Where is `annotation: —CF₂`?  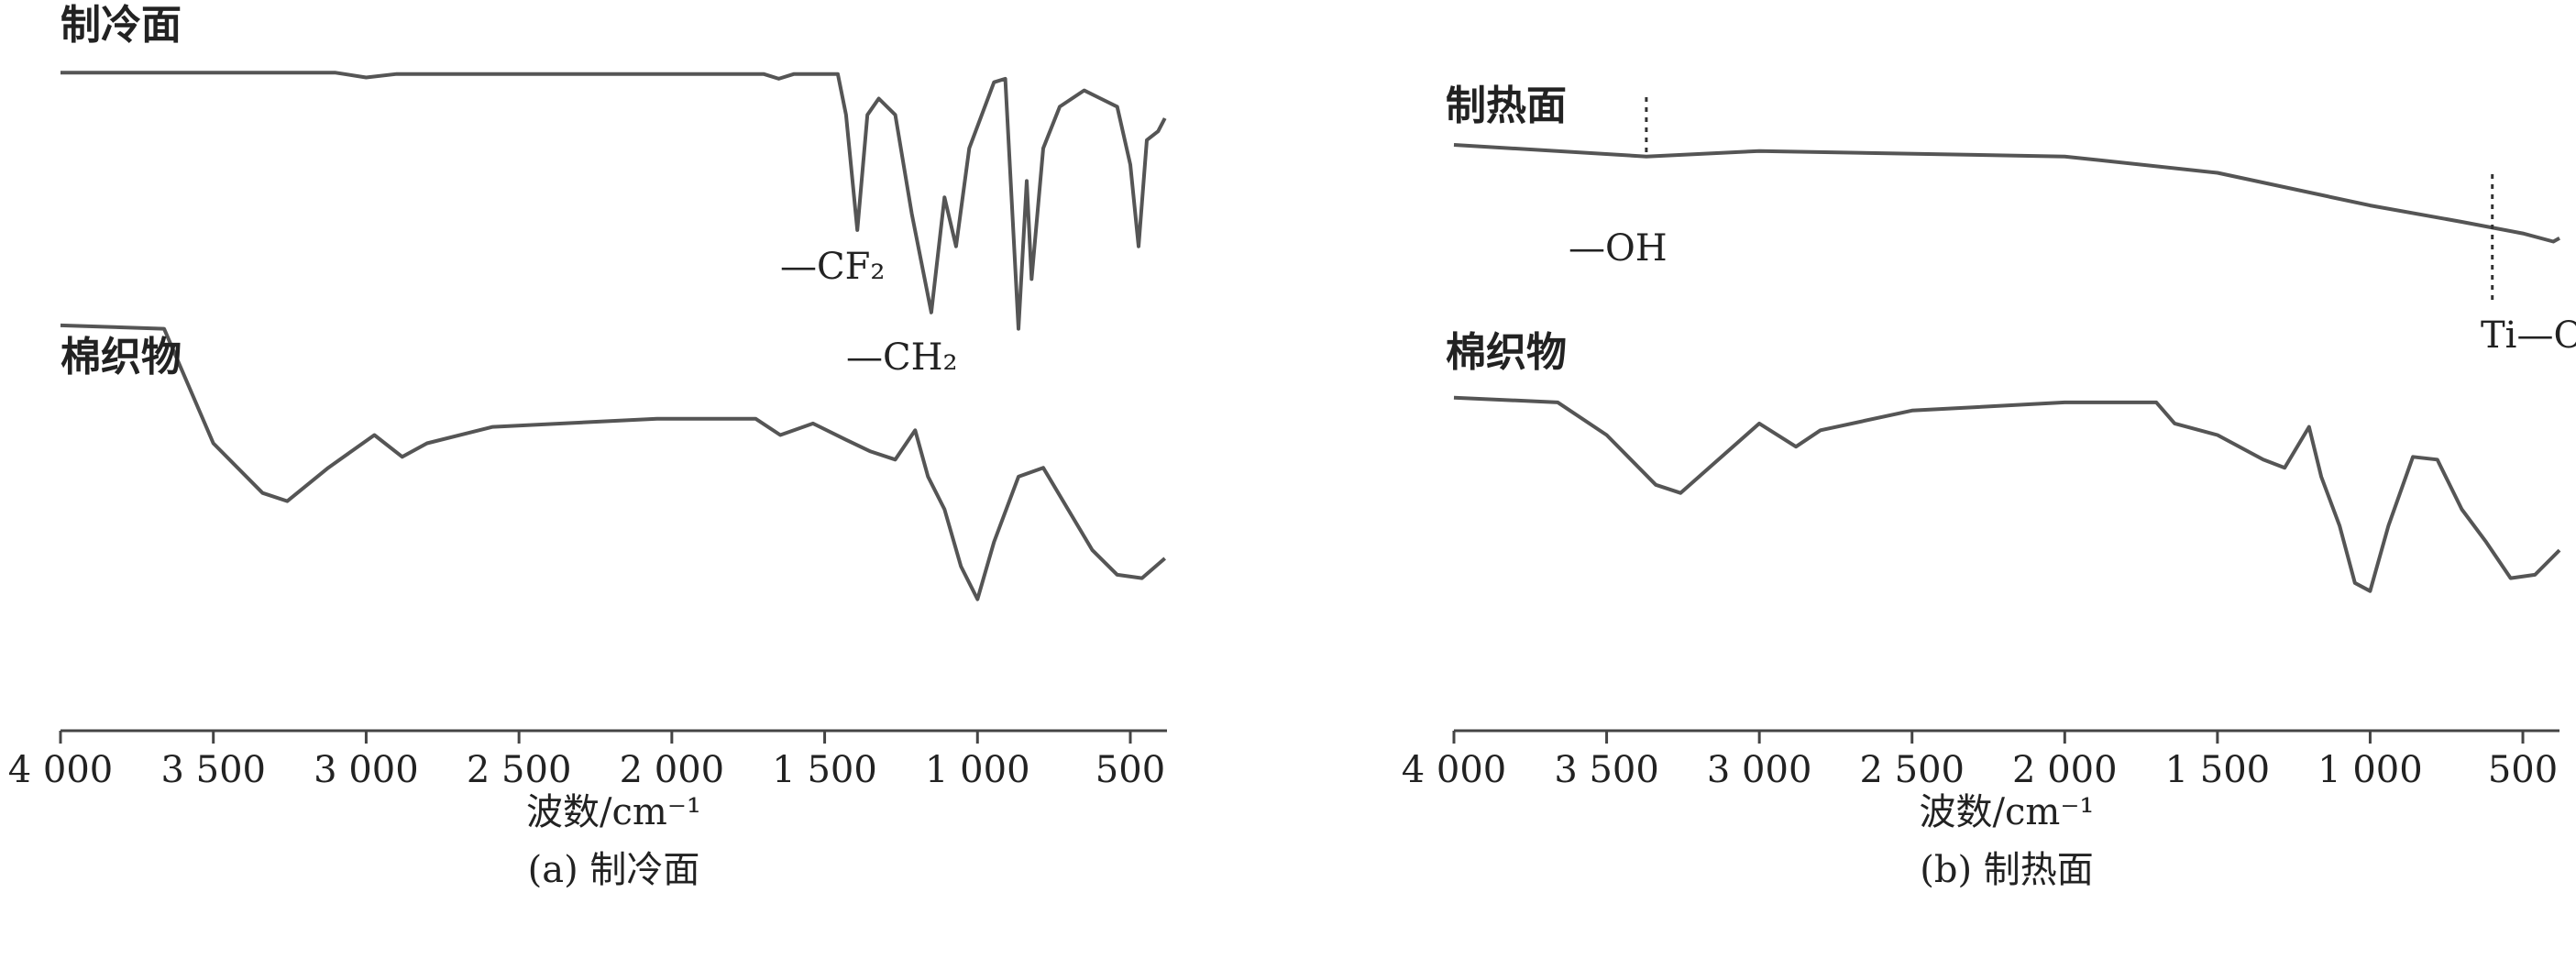
annotation: —CF₂ is located at coordinates (833, 267).